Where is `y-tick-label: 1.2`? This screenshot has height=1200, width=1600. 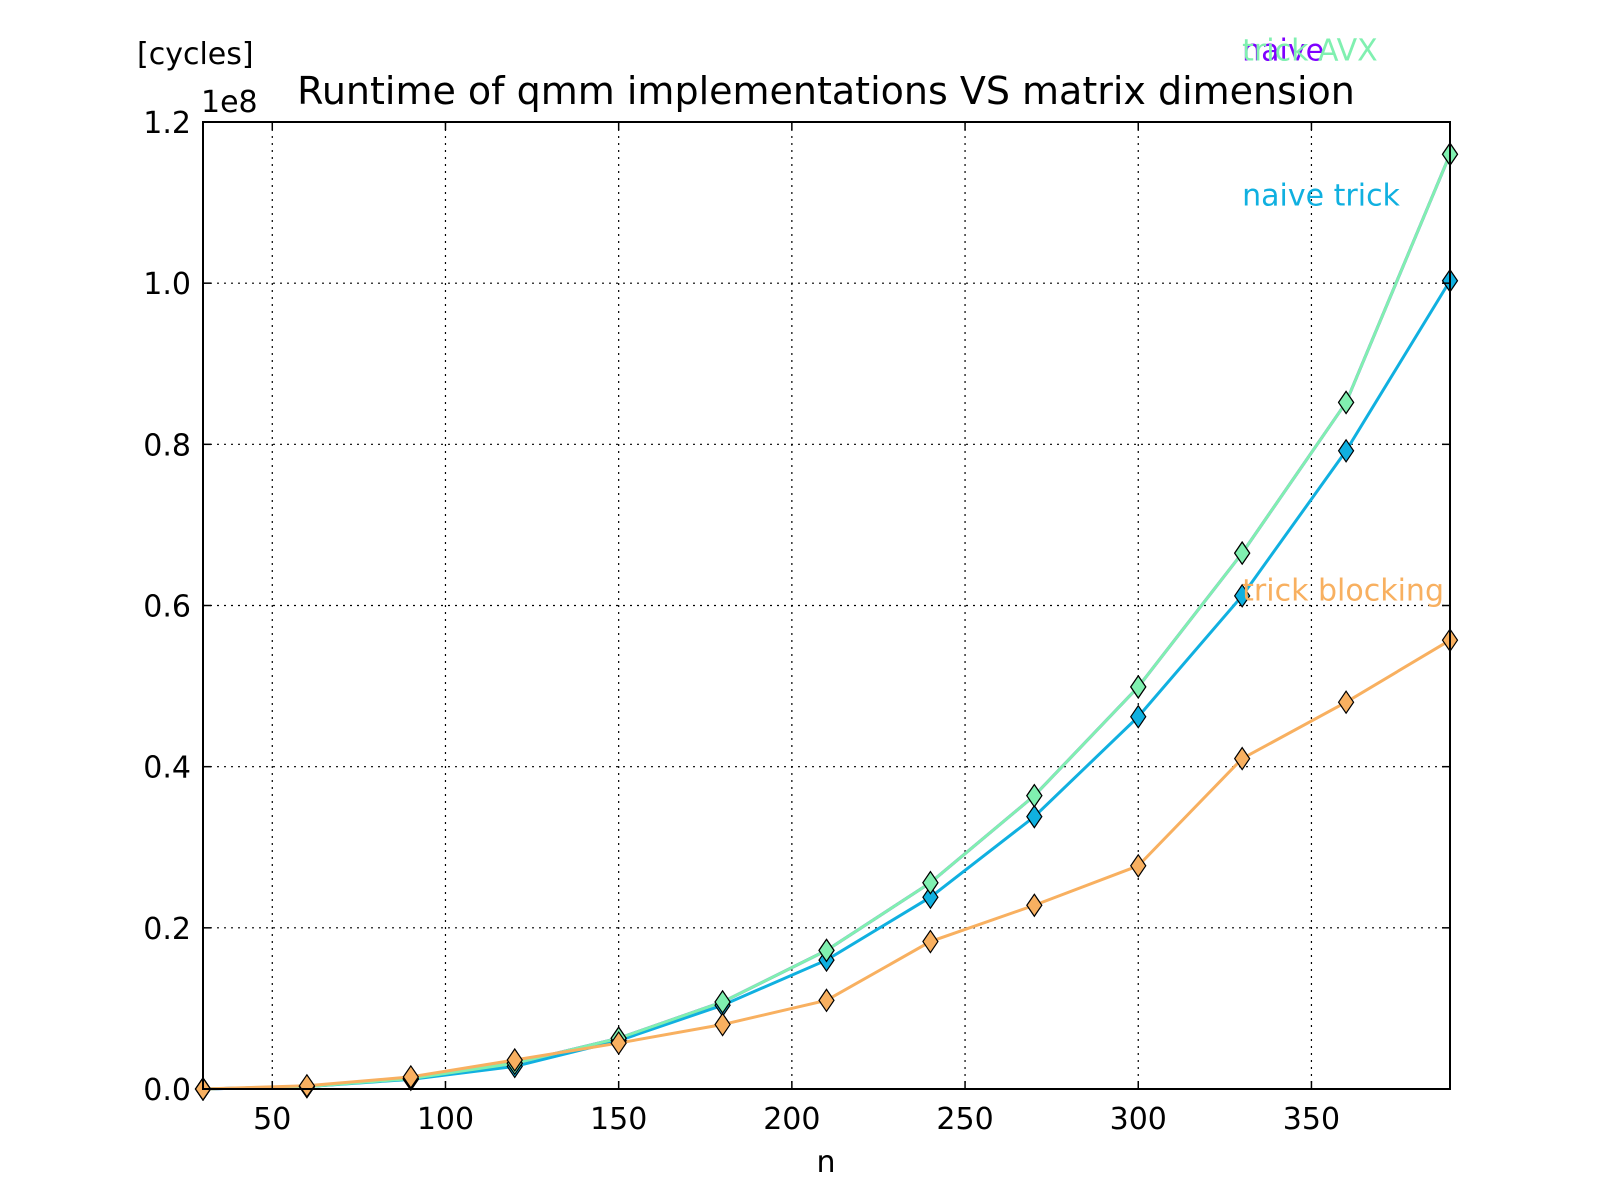
y-tick-label: 1.2 is located at coordinates (167, 123).